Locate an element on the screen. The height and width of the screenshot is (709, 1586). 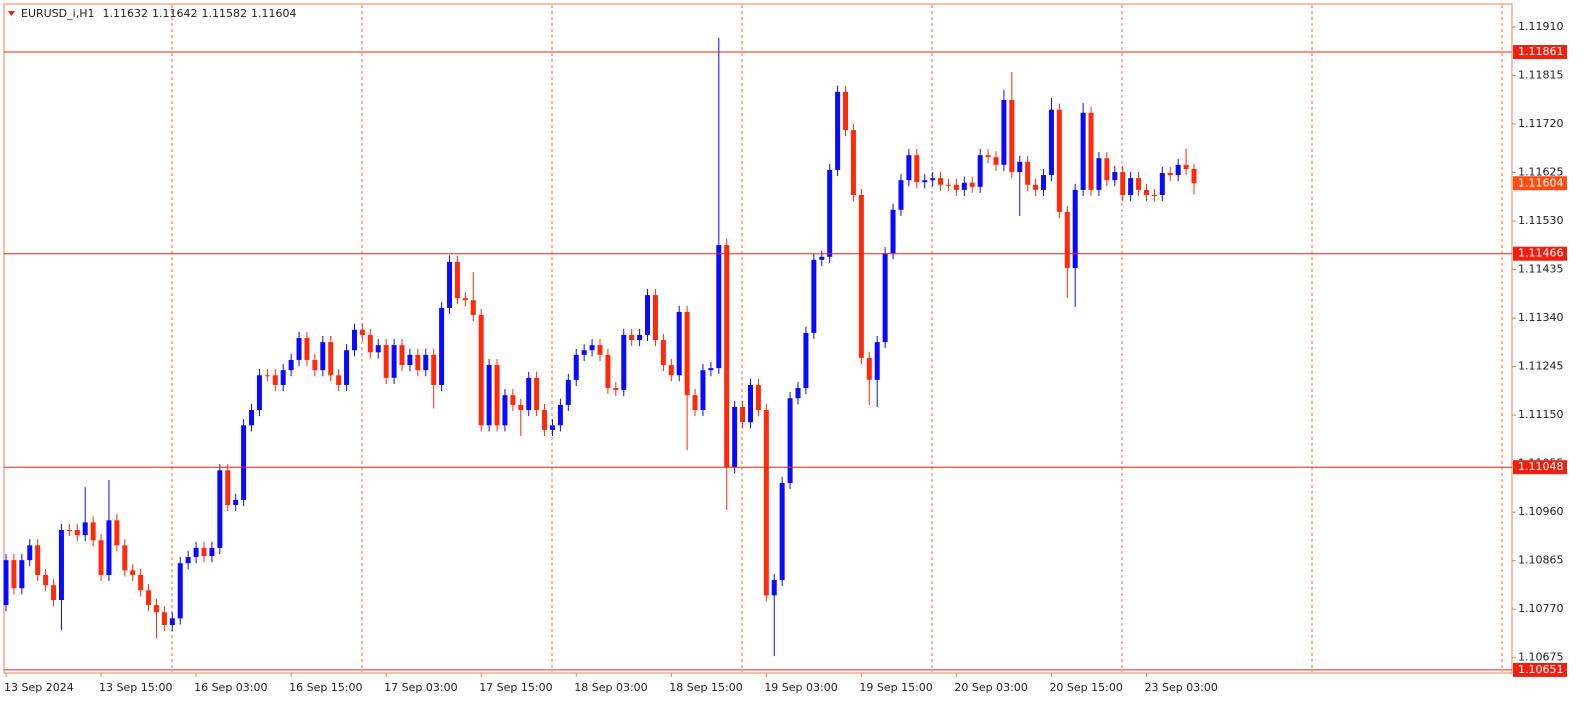
y-tick-label: 1.10960 is located at coordinates (1541, 511).